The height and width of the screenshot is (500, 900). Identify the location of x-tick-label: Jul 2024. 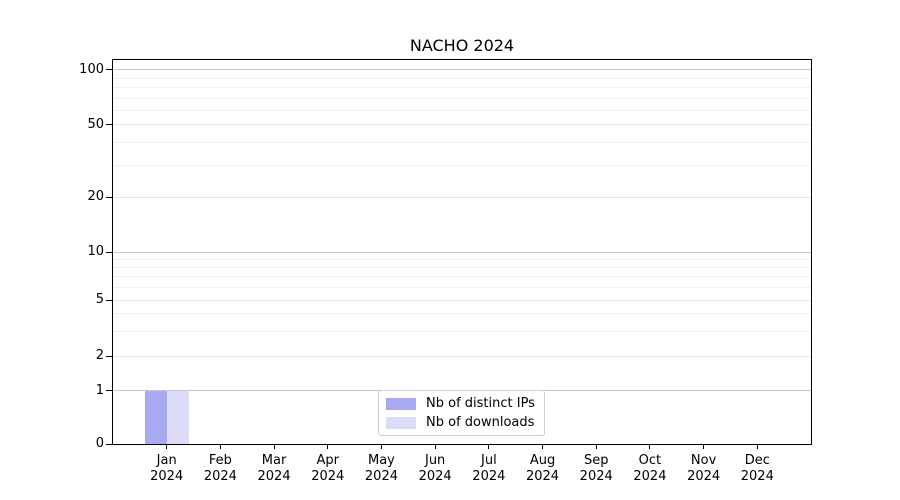
(489, 469).